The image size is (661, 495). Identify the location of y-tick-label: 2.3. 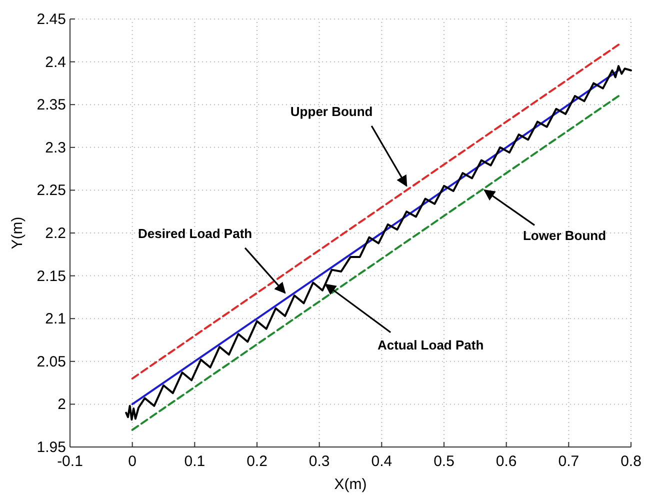
(55, 147).